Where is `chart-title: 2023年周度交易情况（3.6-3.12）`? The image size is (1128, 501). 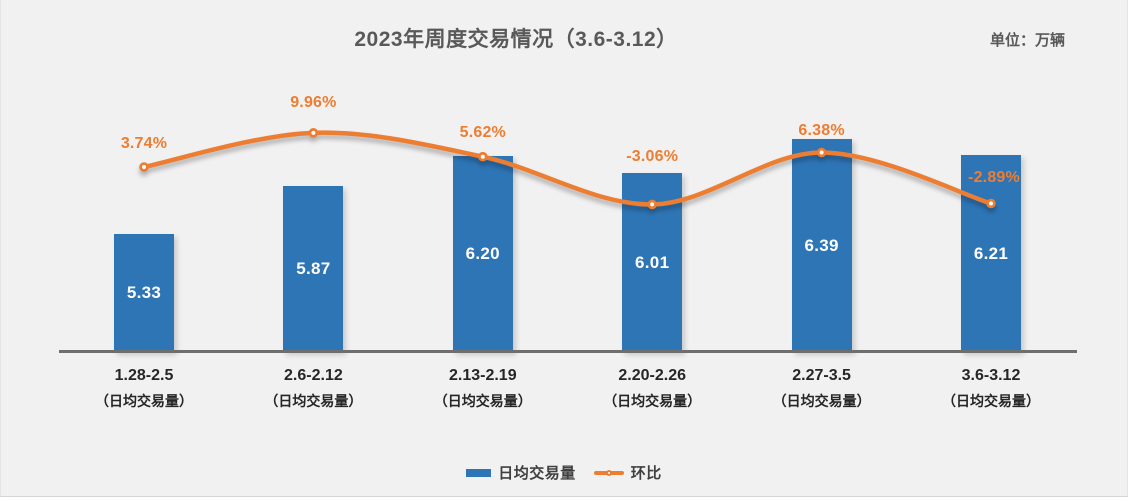
chart-title: 2023年周度交易情况（3.6-3.12） is located at coordinates (516, 39).